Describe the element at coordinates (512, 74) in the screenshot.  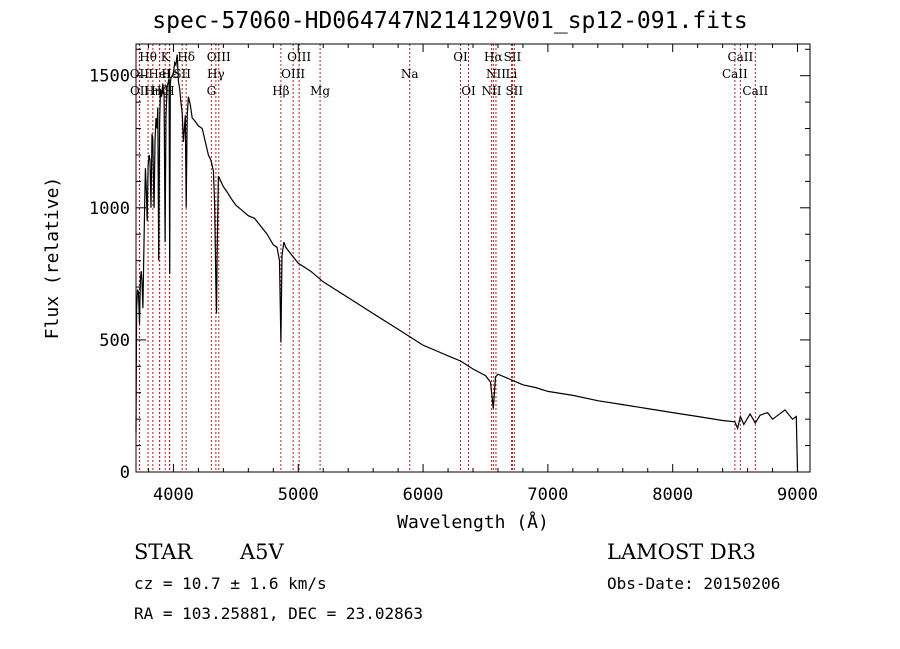
I see `spectral-line-label: Li` at that location.